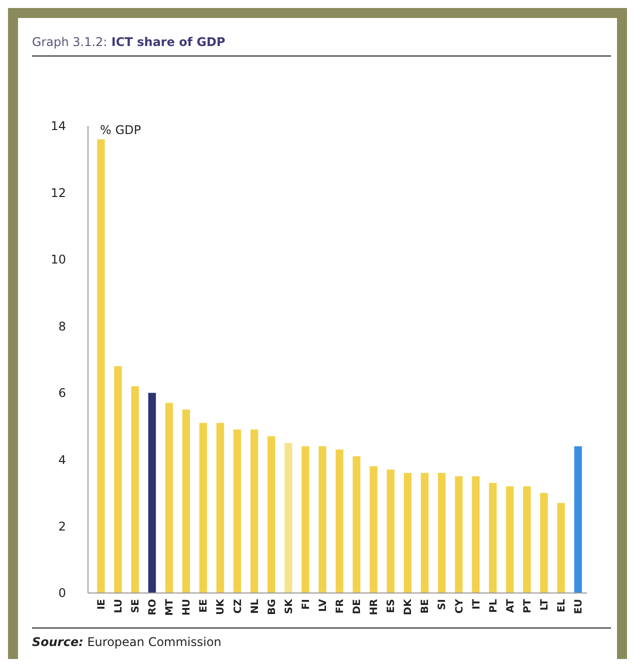 This screenshot has height=667, width=635. What do you see at coordinates (58, 126) in the screenshot?
I see `y-tick-label: 14` at bounding box center [58, 126].